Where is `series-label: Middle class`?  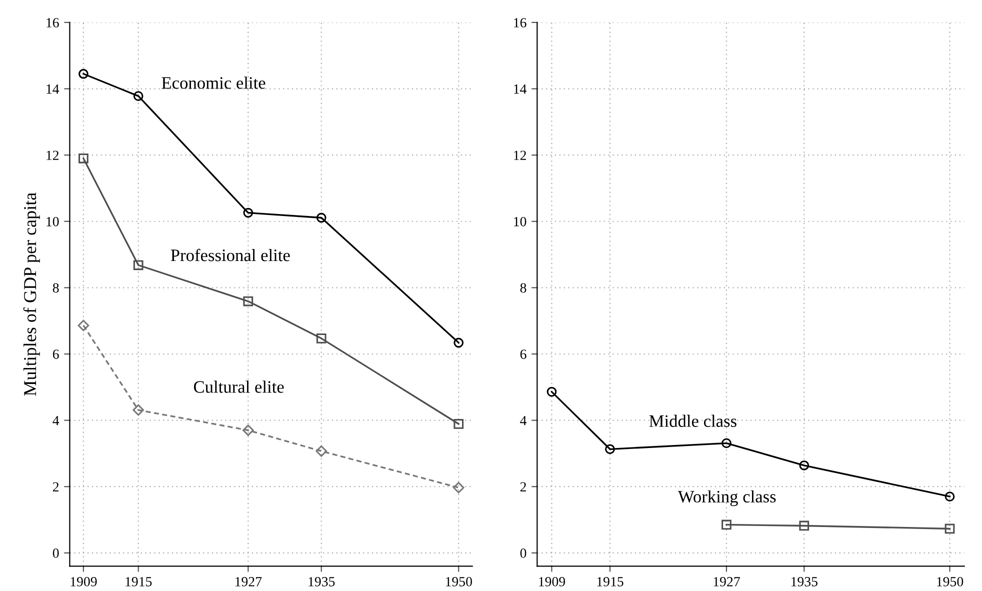
series-label: Middle class is located at coordinates (692, 420).